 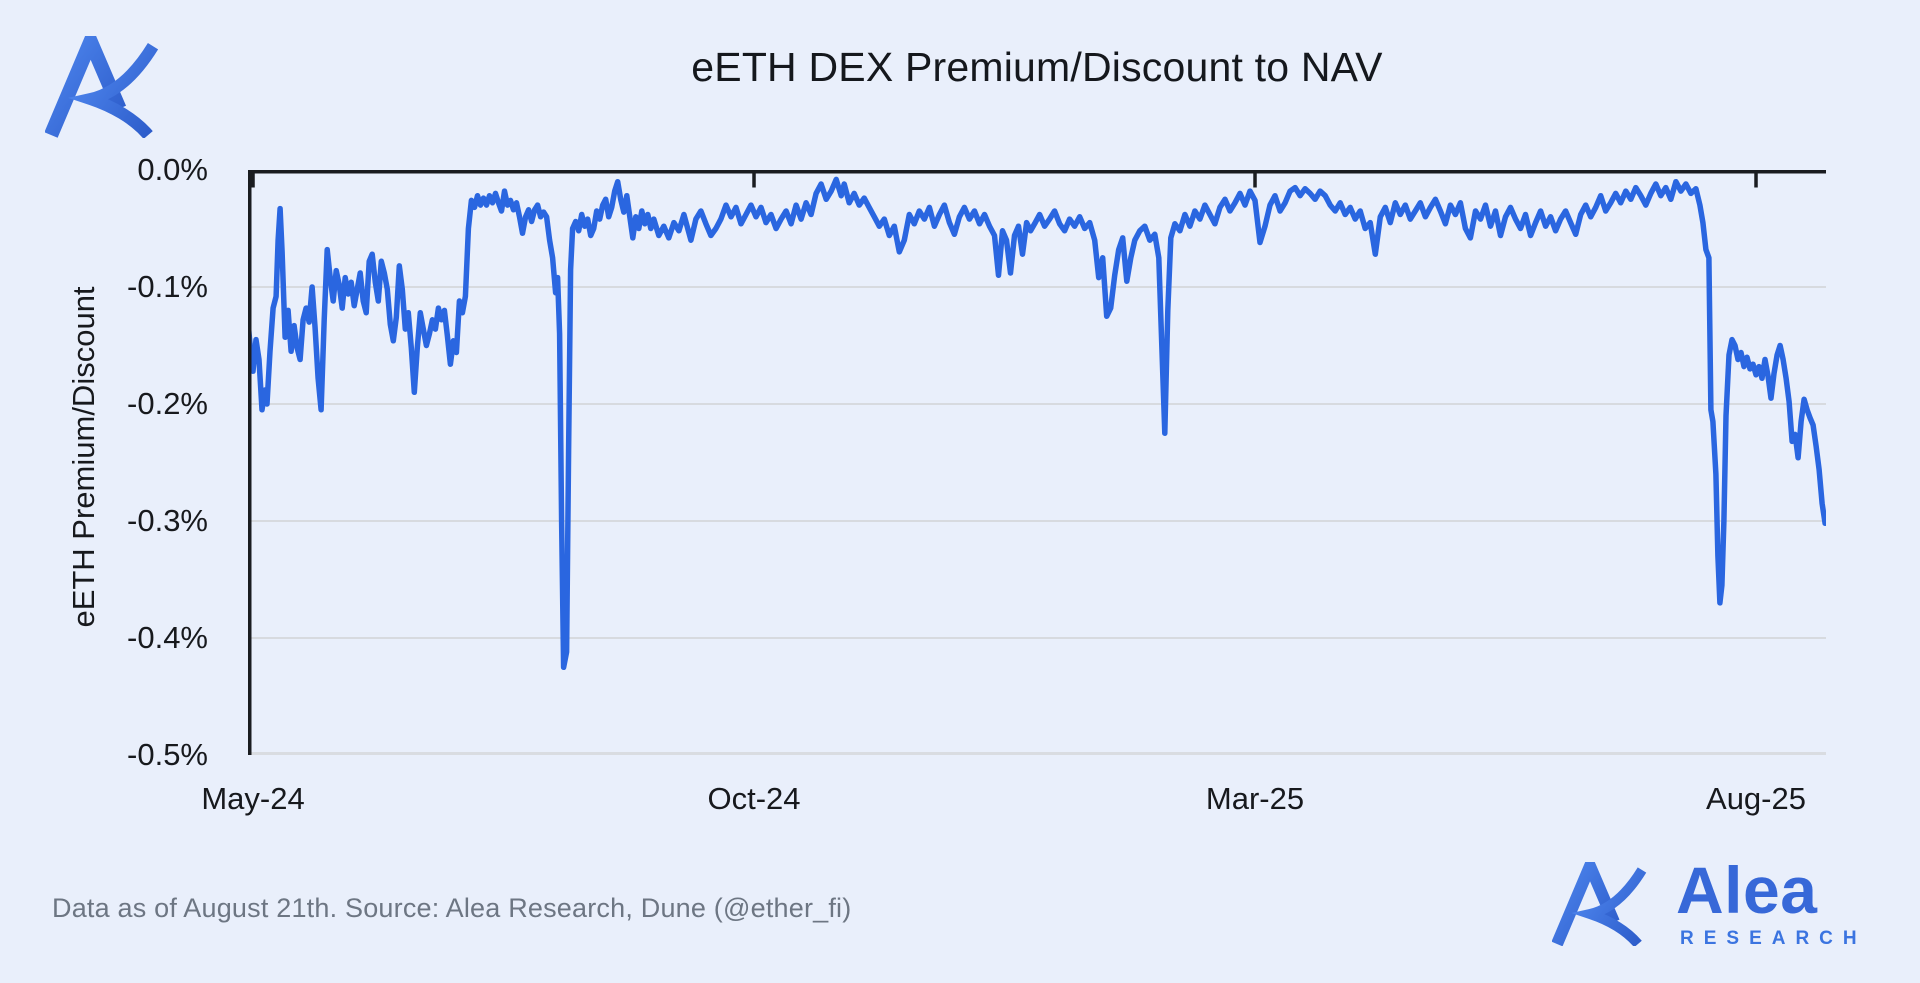 I want to click on y-tick-label: 0.0%, so click(x=172, y=169).